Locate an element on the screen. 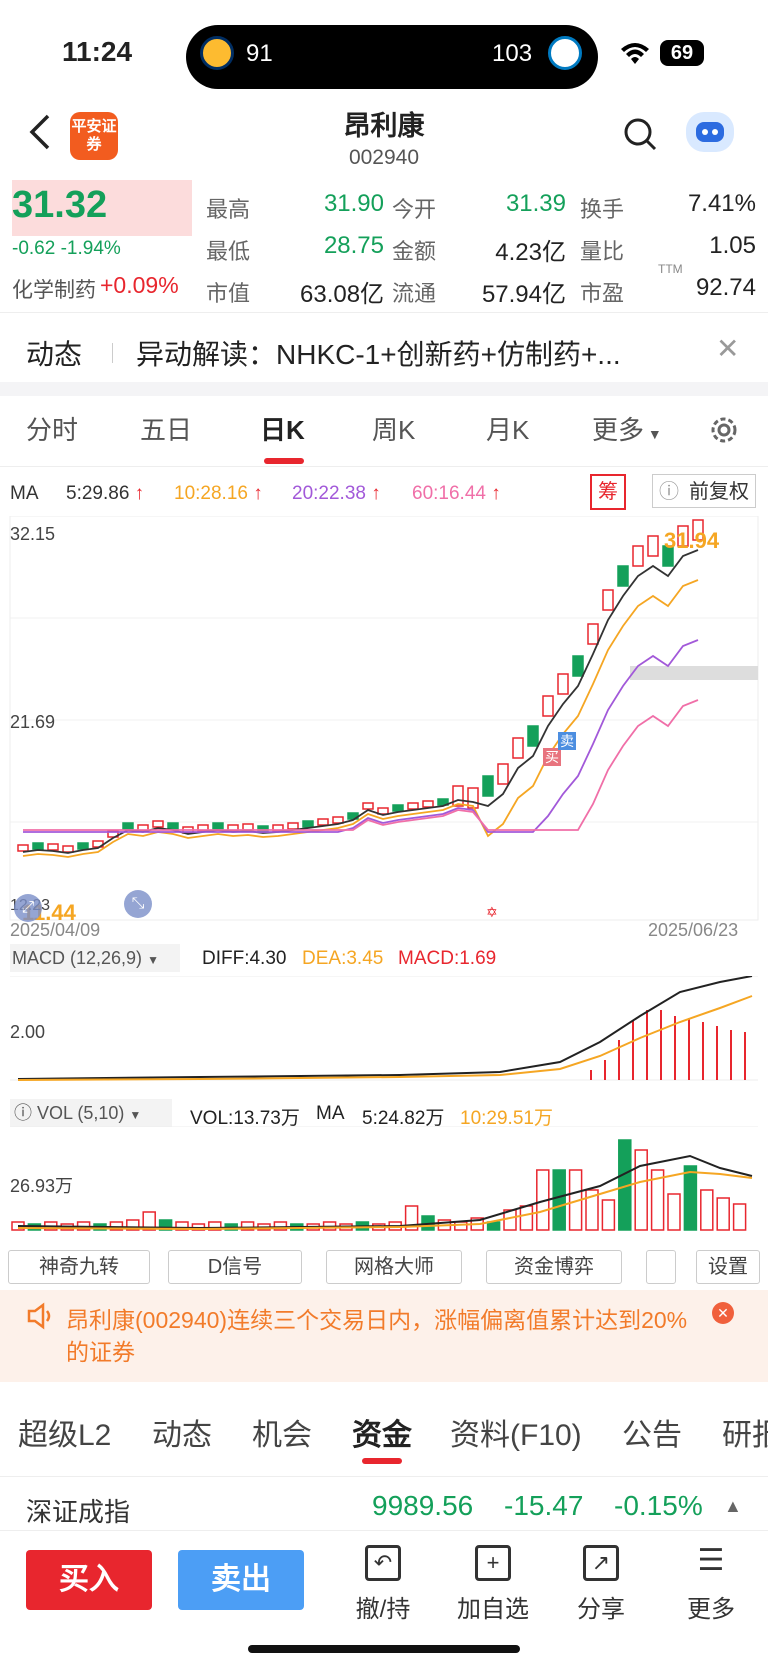 This screenshot has height=1669, width=768. index-value: 9989.56 is located at coordinates (423, 1505).